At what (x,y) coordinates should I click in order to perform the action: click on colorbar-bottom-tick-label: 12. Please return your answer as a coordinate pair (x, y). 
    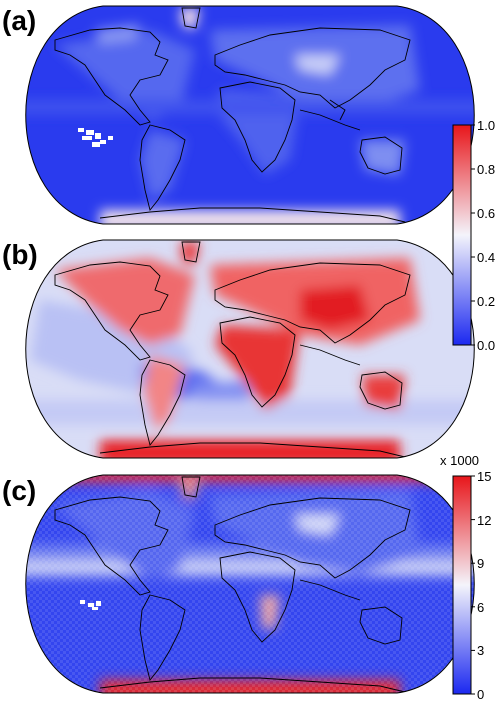
    Looking at the image, I should click on (484, 520).